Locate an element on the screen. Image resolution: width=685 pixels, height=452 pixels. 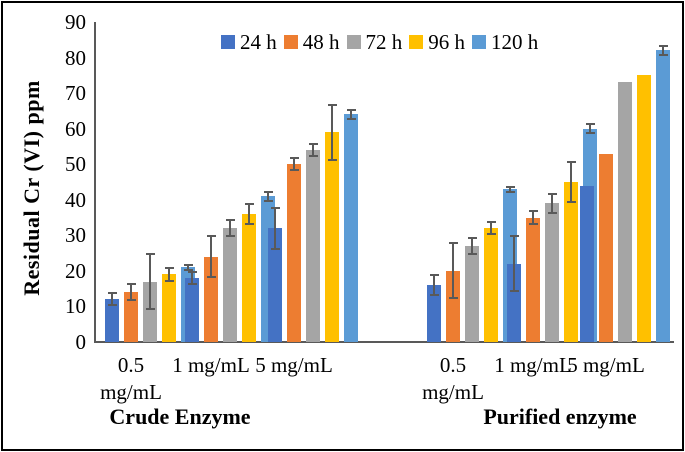
legend-item: 96 h is located at coordinates (437, 42).